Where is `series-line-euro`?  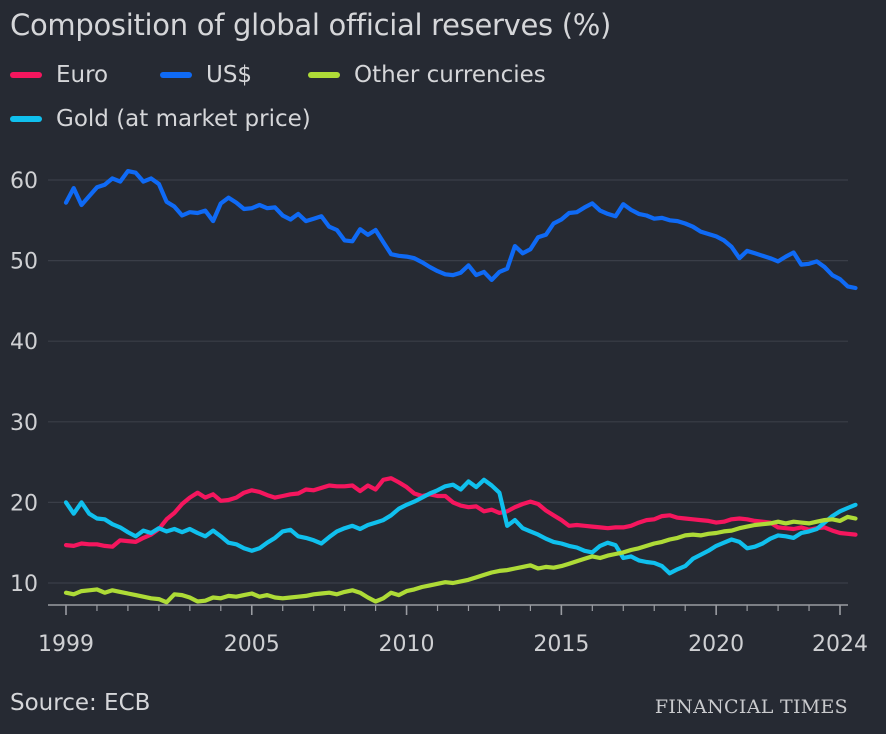 series-line-euro is located at coordinates (460, 512).